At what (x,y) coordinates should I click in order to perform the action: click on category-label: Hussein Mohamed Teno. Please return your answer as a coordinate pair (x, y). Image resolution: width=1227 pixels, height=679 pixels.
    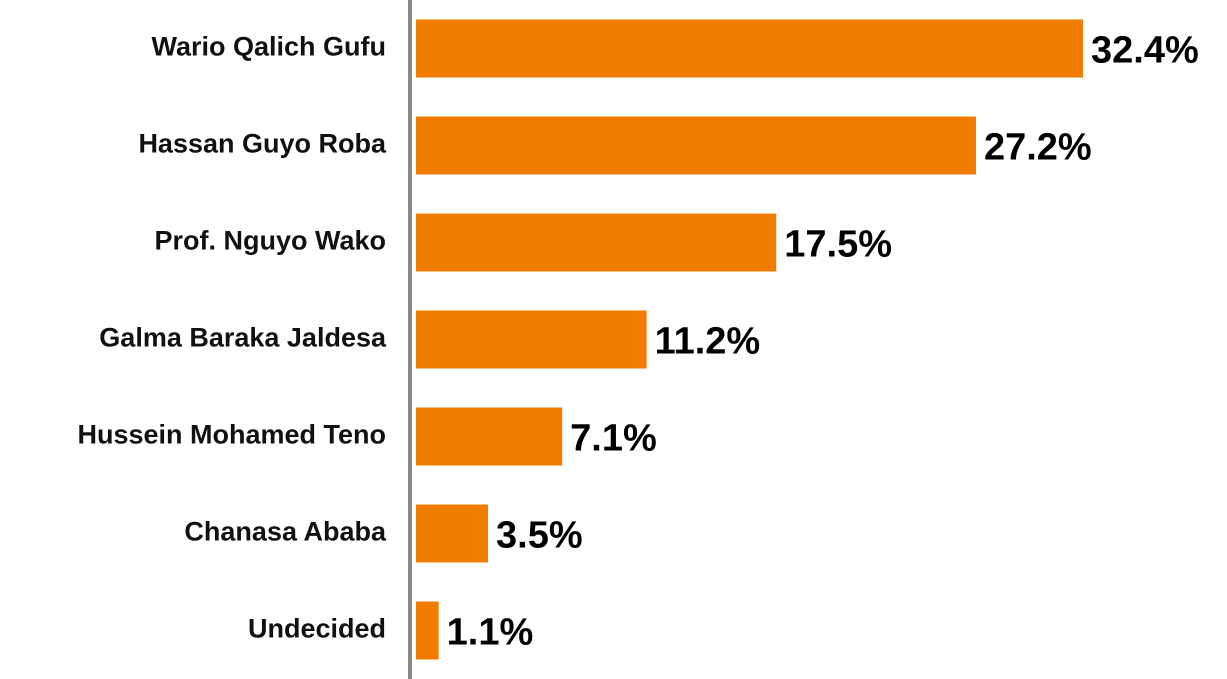
    Looking at the image, I should click on (231, 435).